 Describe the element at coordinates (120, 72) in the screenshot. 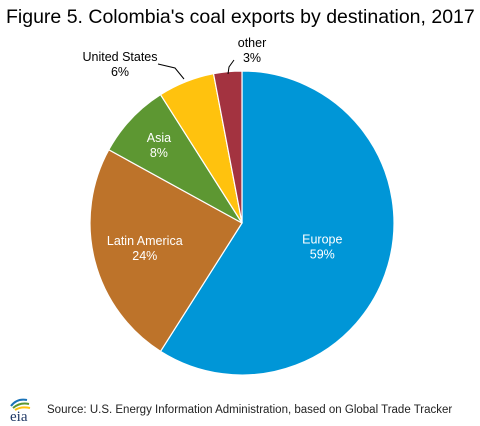

I see `slice-value-label: 6%` at that location.